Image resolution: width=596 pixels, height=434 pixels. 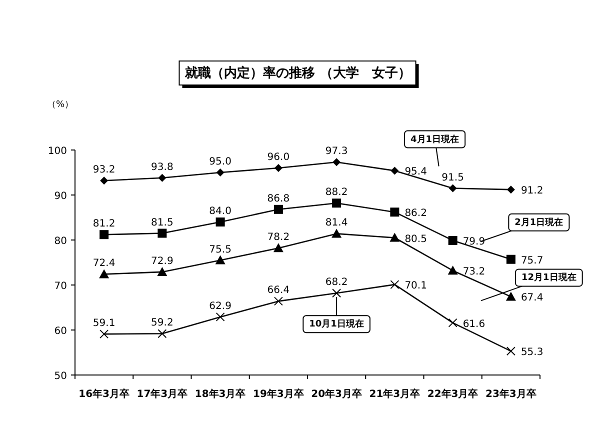 What do you see at coordinates (104, 394) in the screenshot?
I see `x-tick-label: 16年3月卒` at bounding box center [104, 394].